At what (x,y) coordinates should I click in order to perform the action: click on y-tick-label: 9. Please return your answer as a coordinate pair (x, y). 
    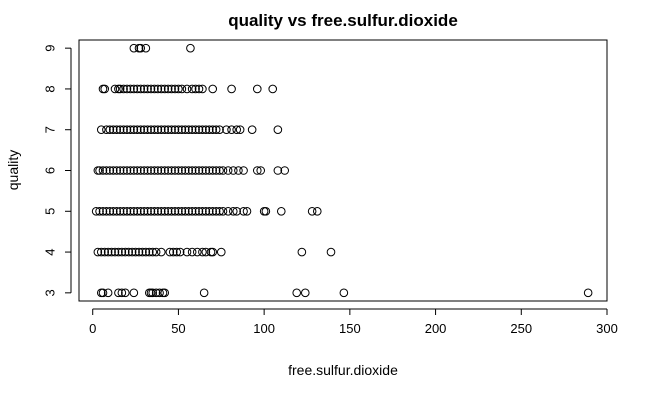
    Looking at the image, I should click on (49, 48).